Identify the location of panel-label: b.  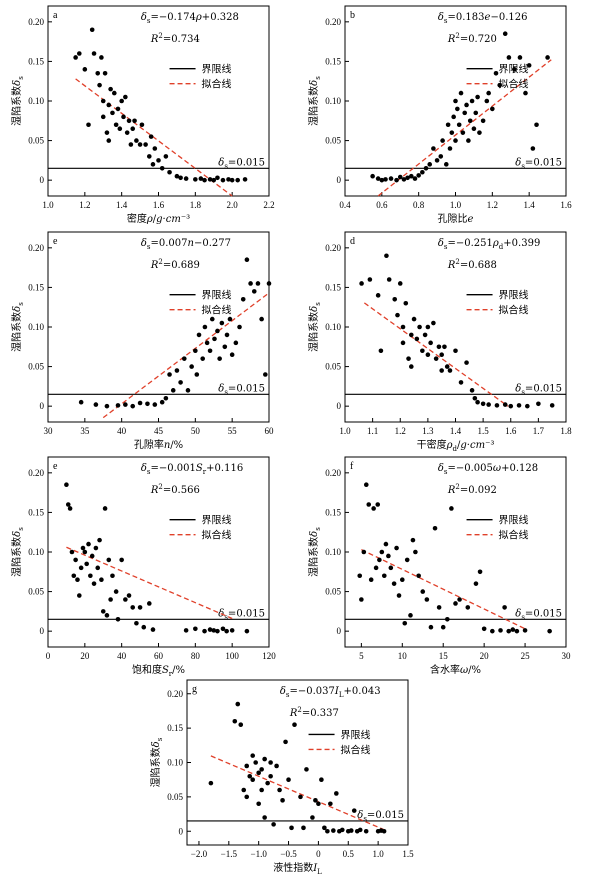
(352, 15).